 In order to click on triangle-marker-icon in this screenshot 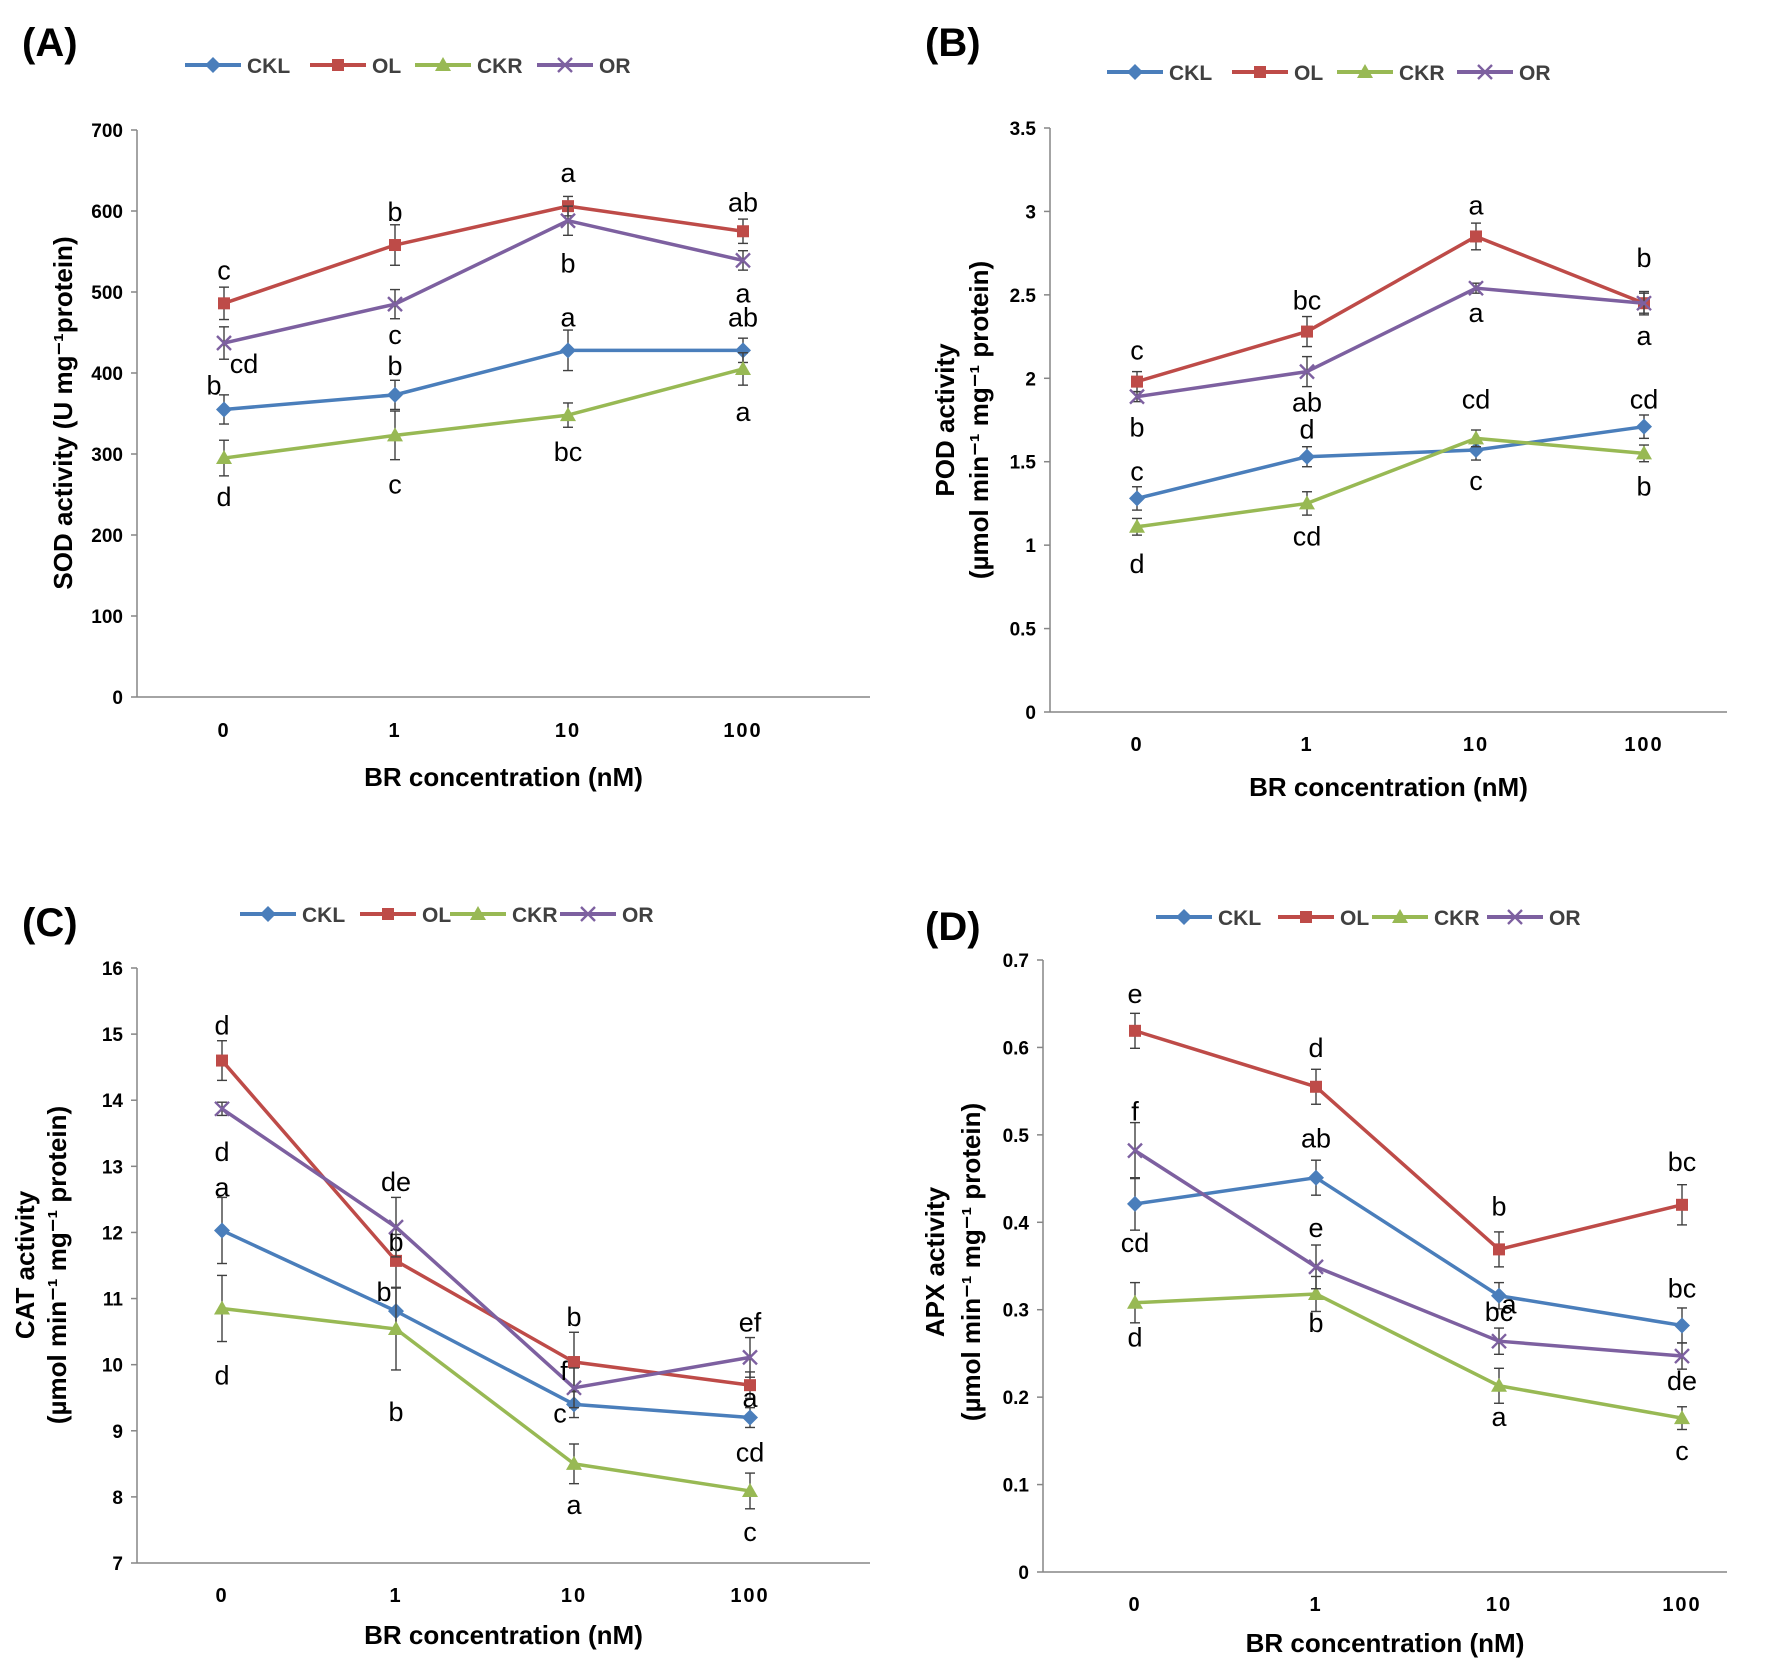, I will do `click(1400, 916)`.